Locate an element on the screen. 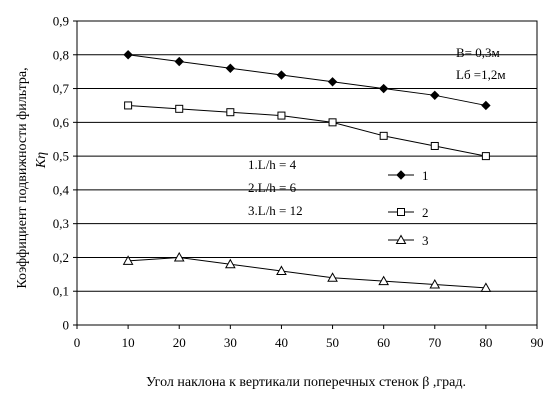  legend-label-2: 2 is located at coordinates (425, 212).